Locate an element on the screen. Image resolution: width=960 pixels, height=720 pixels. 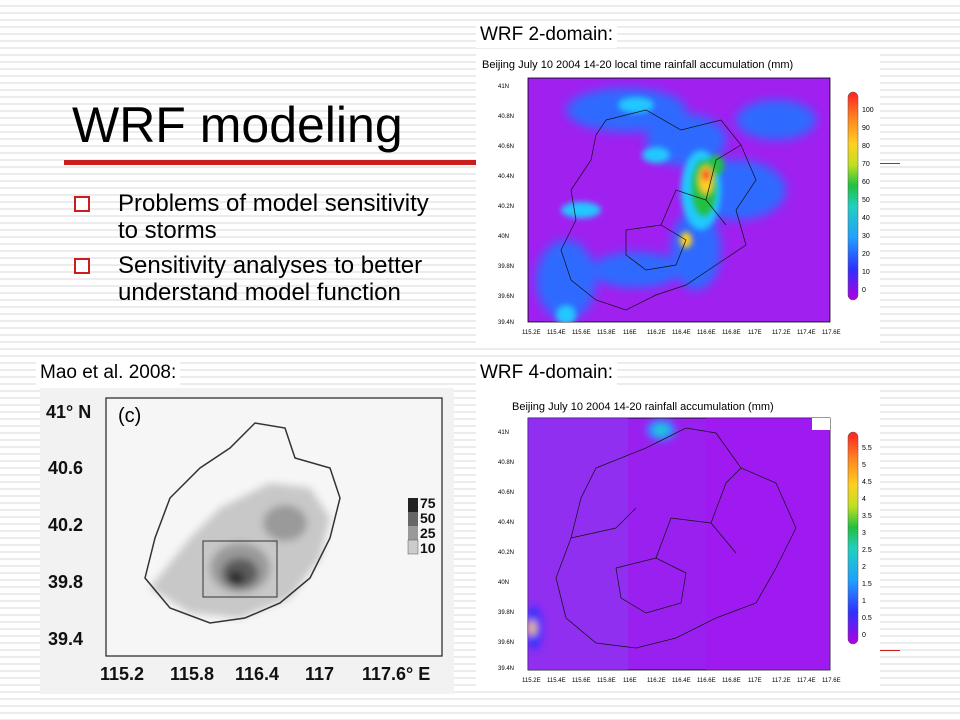
colorbar-label: 1.5 is located at coordinates (867, 584).